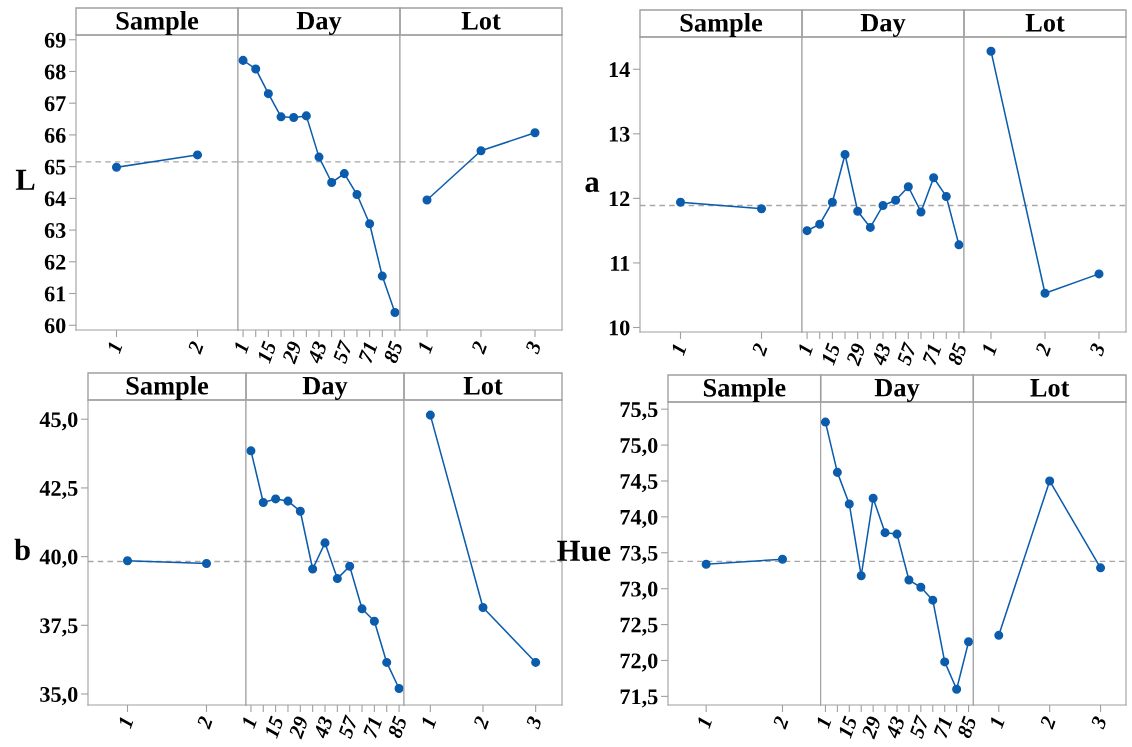  I want to click on y-tick-label: 67, so click(55, 104).